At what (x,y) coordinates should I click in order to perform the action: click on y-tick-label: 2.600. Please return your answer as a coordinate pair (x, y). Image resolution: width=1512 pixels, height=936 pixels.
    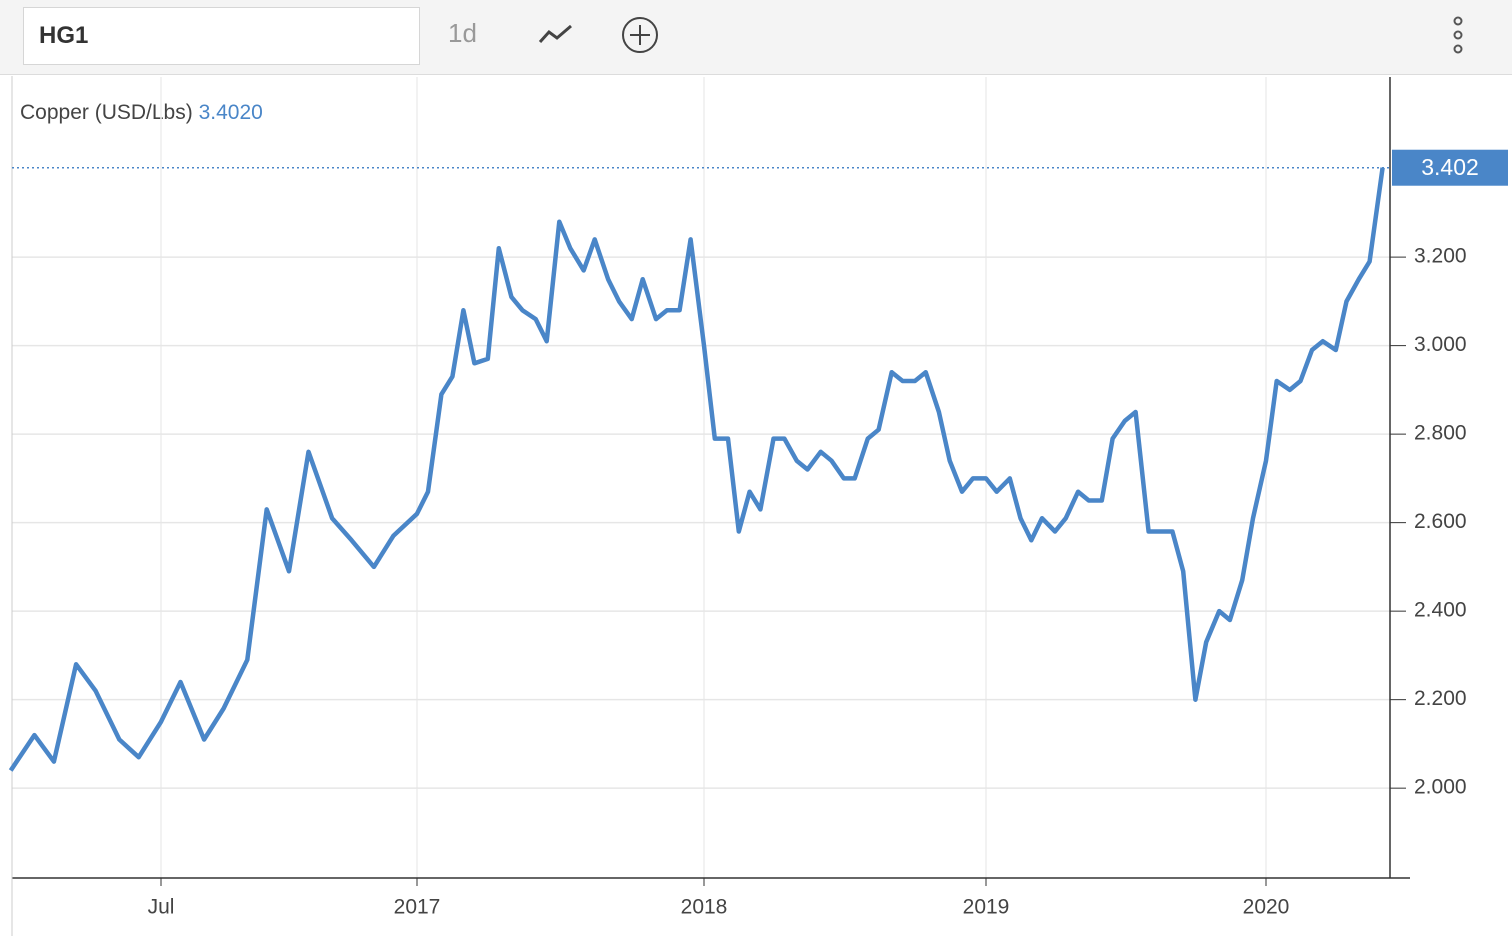
    Looking at the image, I should click on (1440, 521).